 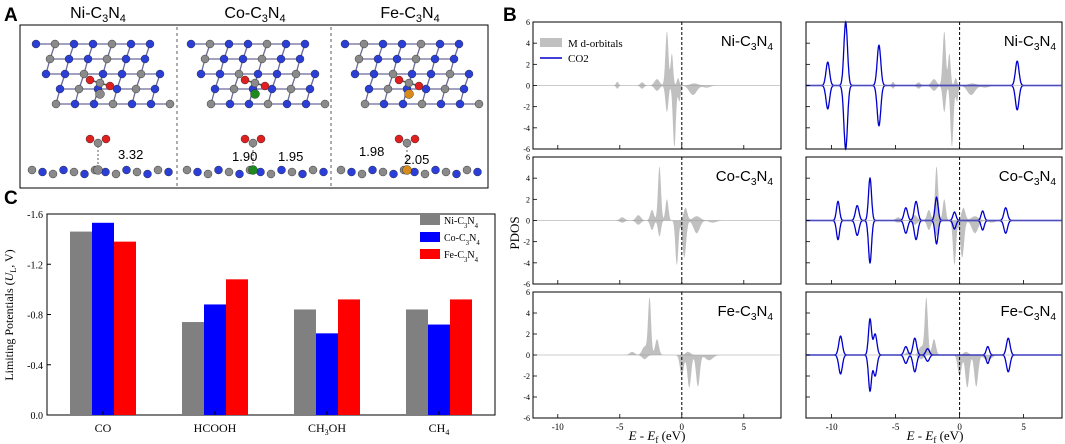 I want to click on pdos-subplot: -6 -4 -2 0 2 4 6 -10 -5 0 5 Fe-C3N4, so click(x=652, y=360).